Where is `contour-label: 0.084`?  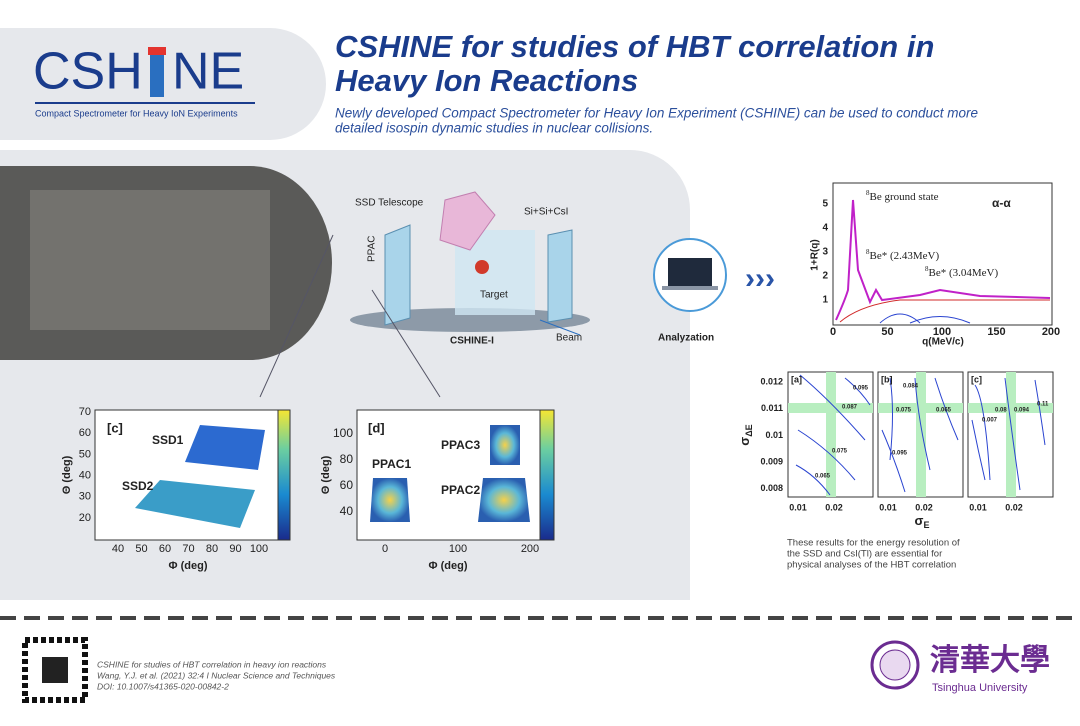 contour-label: 0.084 is located at coordinates (911, 387).